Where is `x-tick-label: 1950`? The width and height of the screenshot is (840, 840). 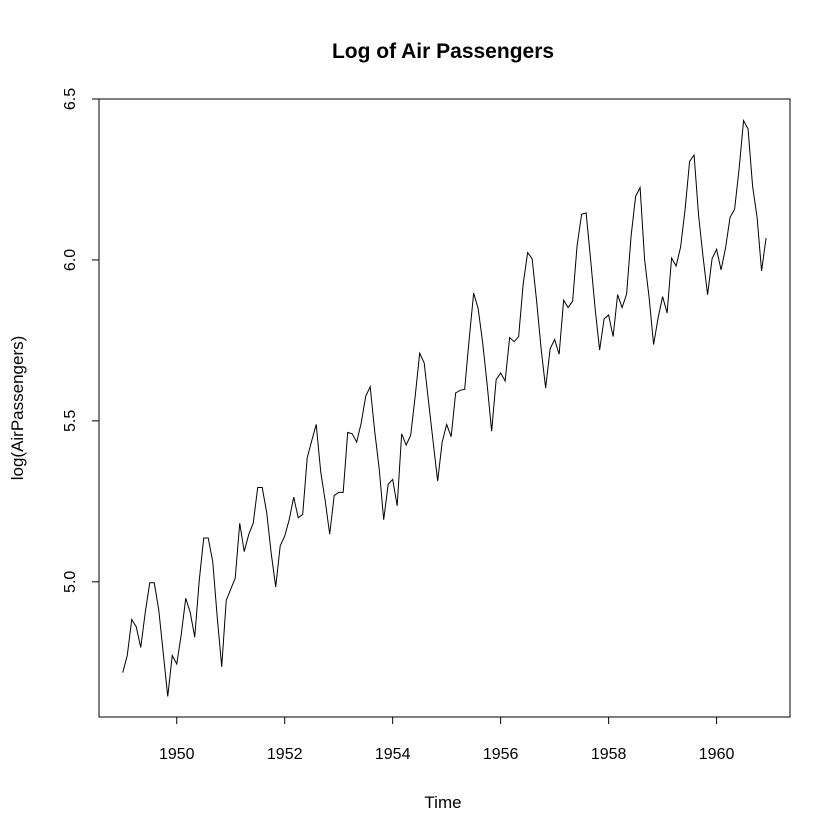
x-tick-label: 1950 is located at coordinates (177, 754).